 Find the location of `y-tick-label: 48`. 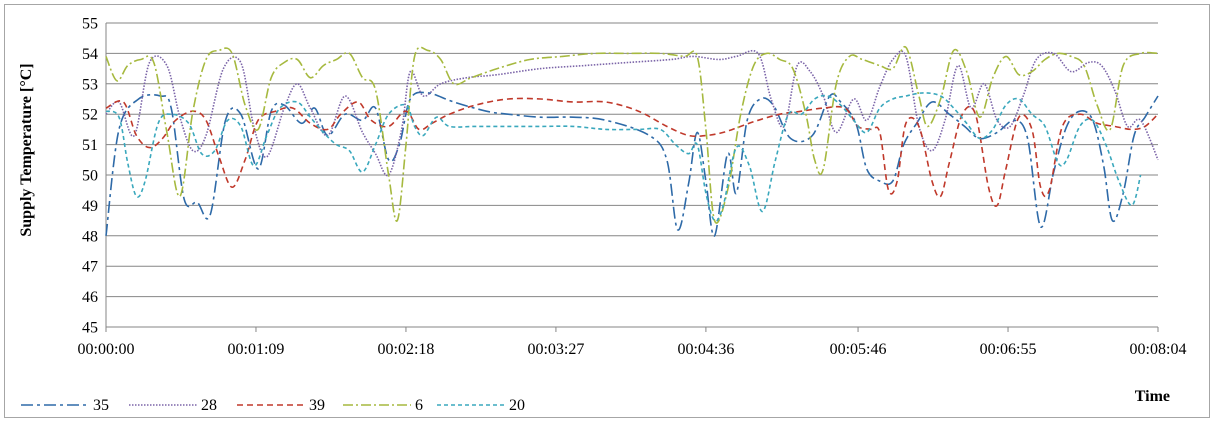

y-tick-label: 48 is located at coordinates (90, 236).